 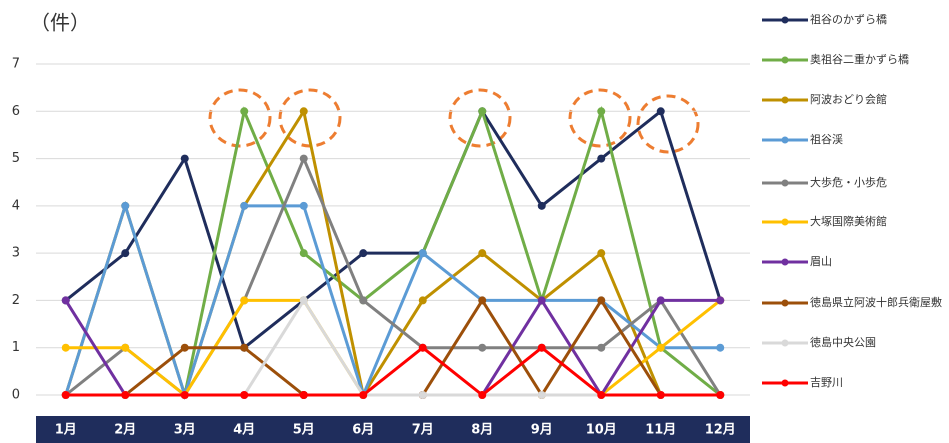 What do you see at coordinates (542, 430) in the screenshot?
I see `x-tick-label: 9月` at bounding box center [542, 430].